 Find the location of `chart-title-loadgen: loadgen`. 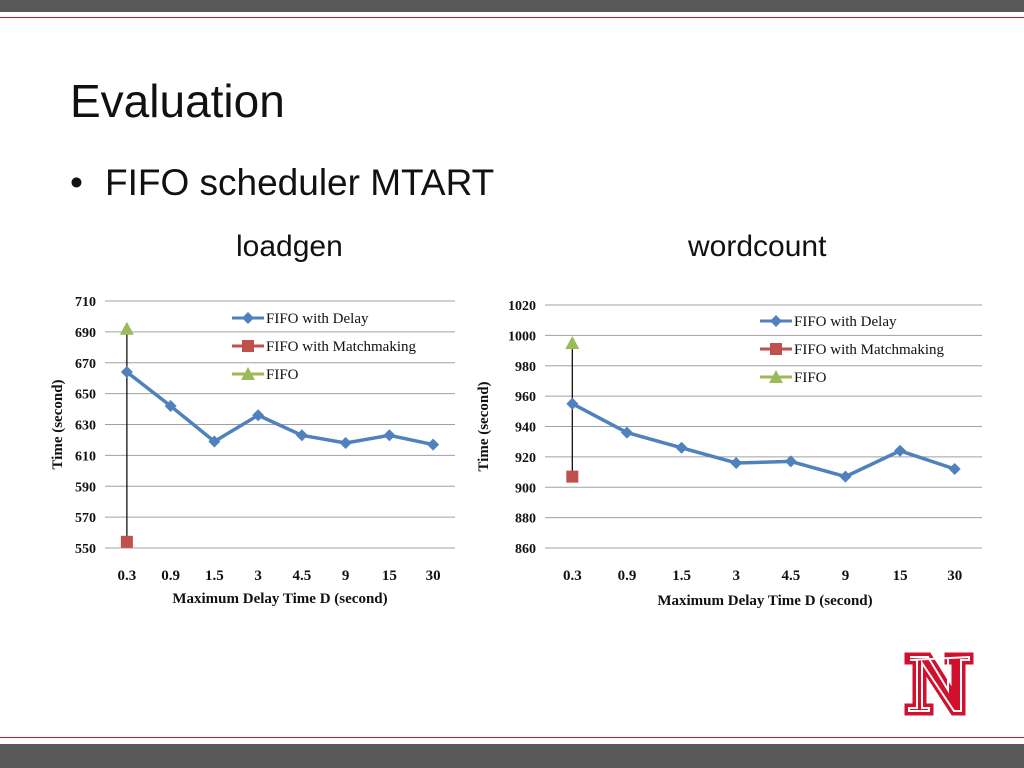

chart-title-loadgen: loadgen is located at coordinates (289, 246).